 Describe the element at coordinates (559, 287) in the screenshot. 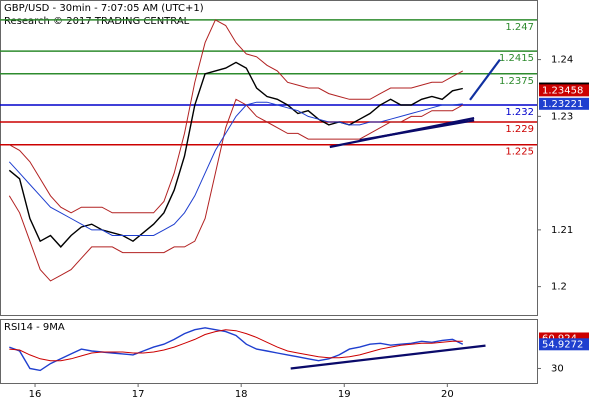

I see `y-tick-label: 1.2` at that location.